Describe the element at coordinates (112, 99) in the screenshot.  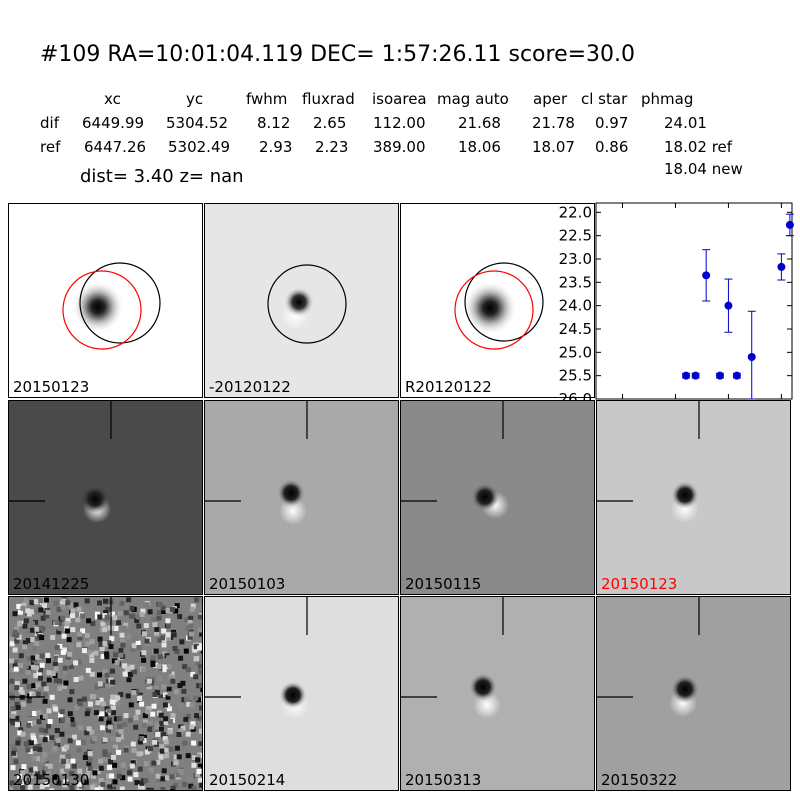
I see `column-header: xc` at that location.